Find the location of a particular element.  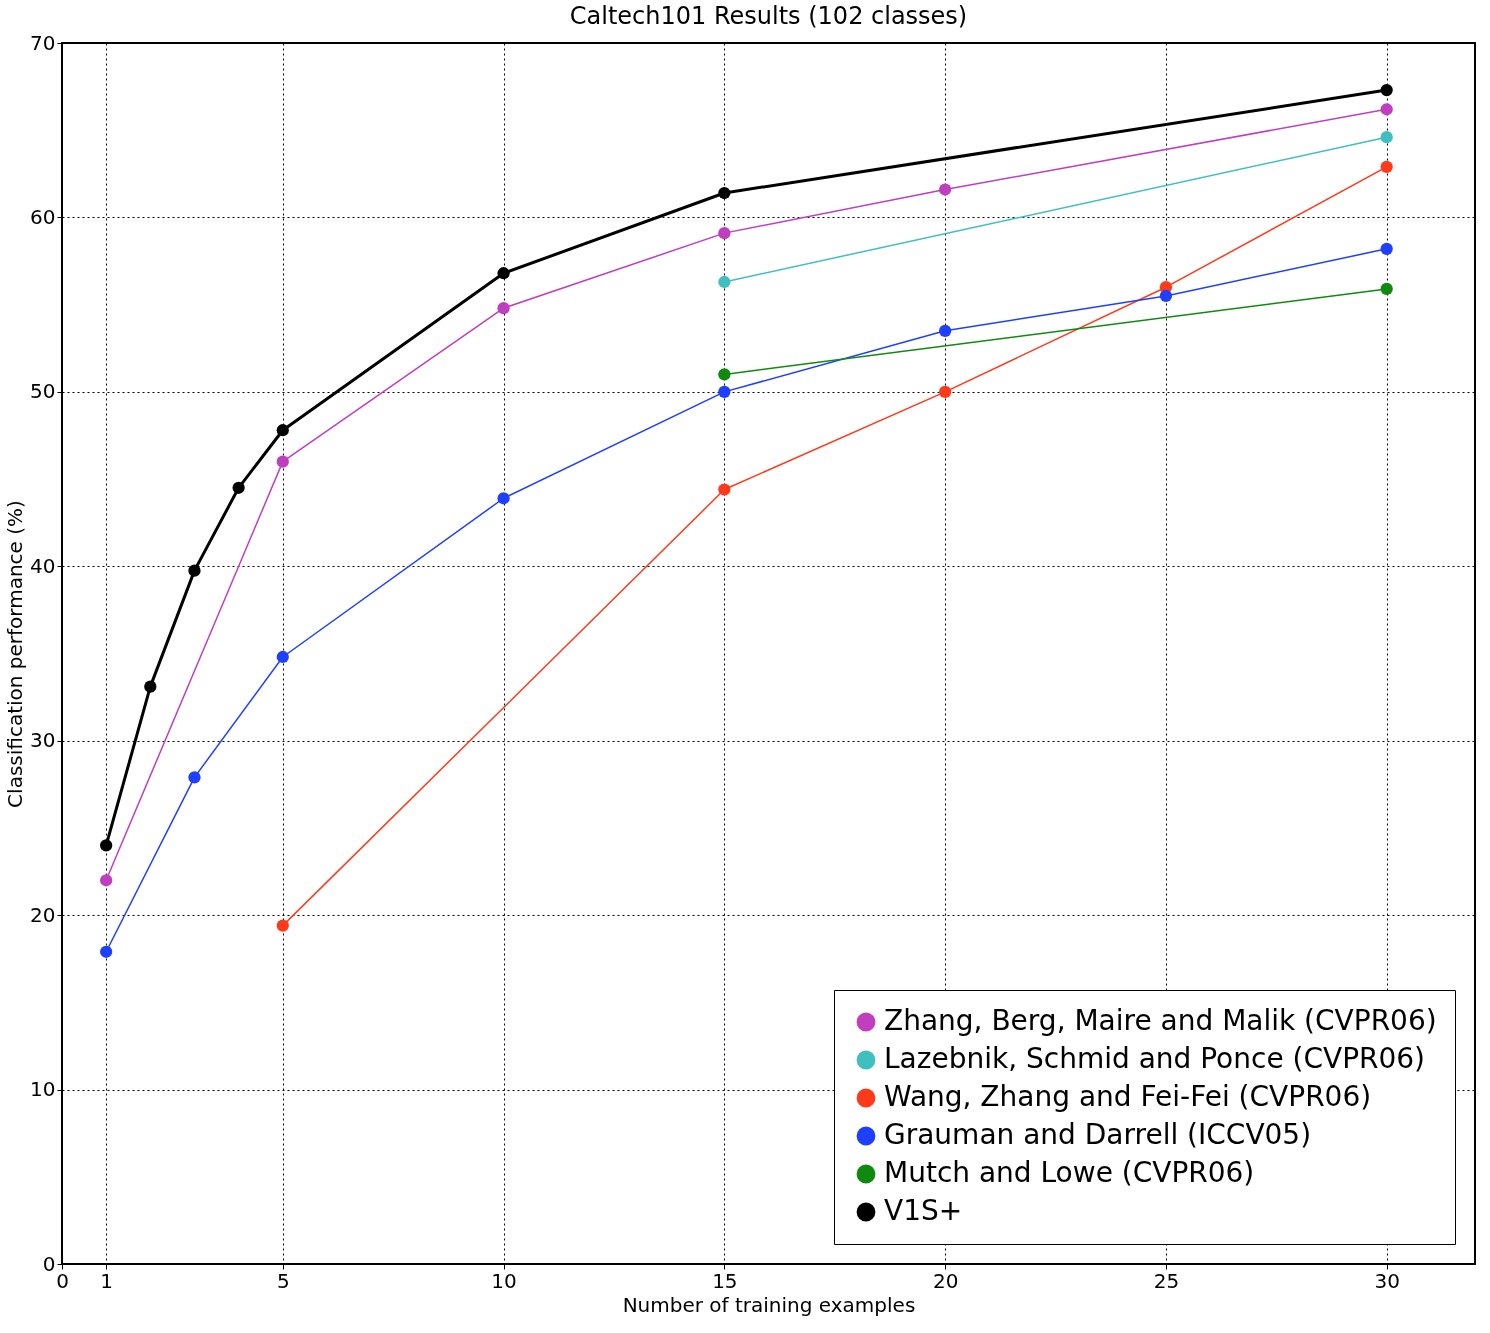

legend-label: V1S+ is located at coordinates (923, 1210).